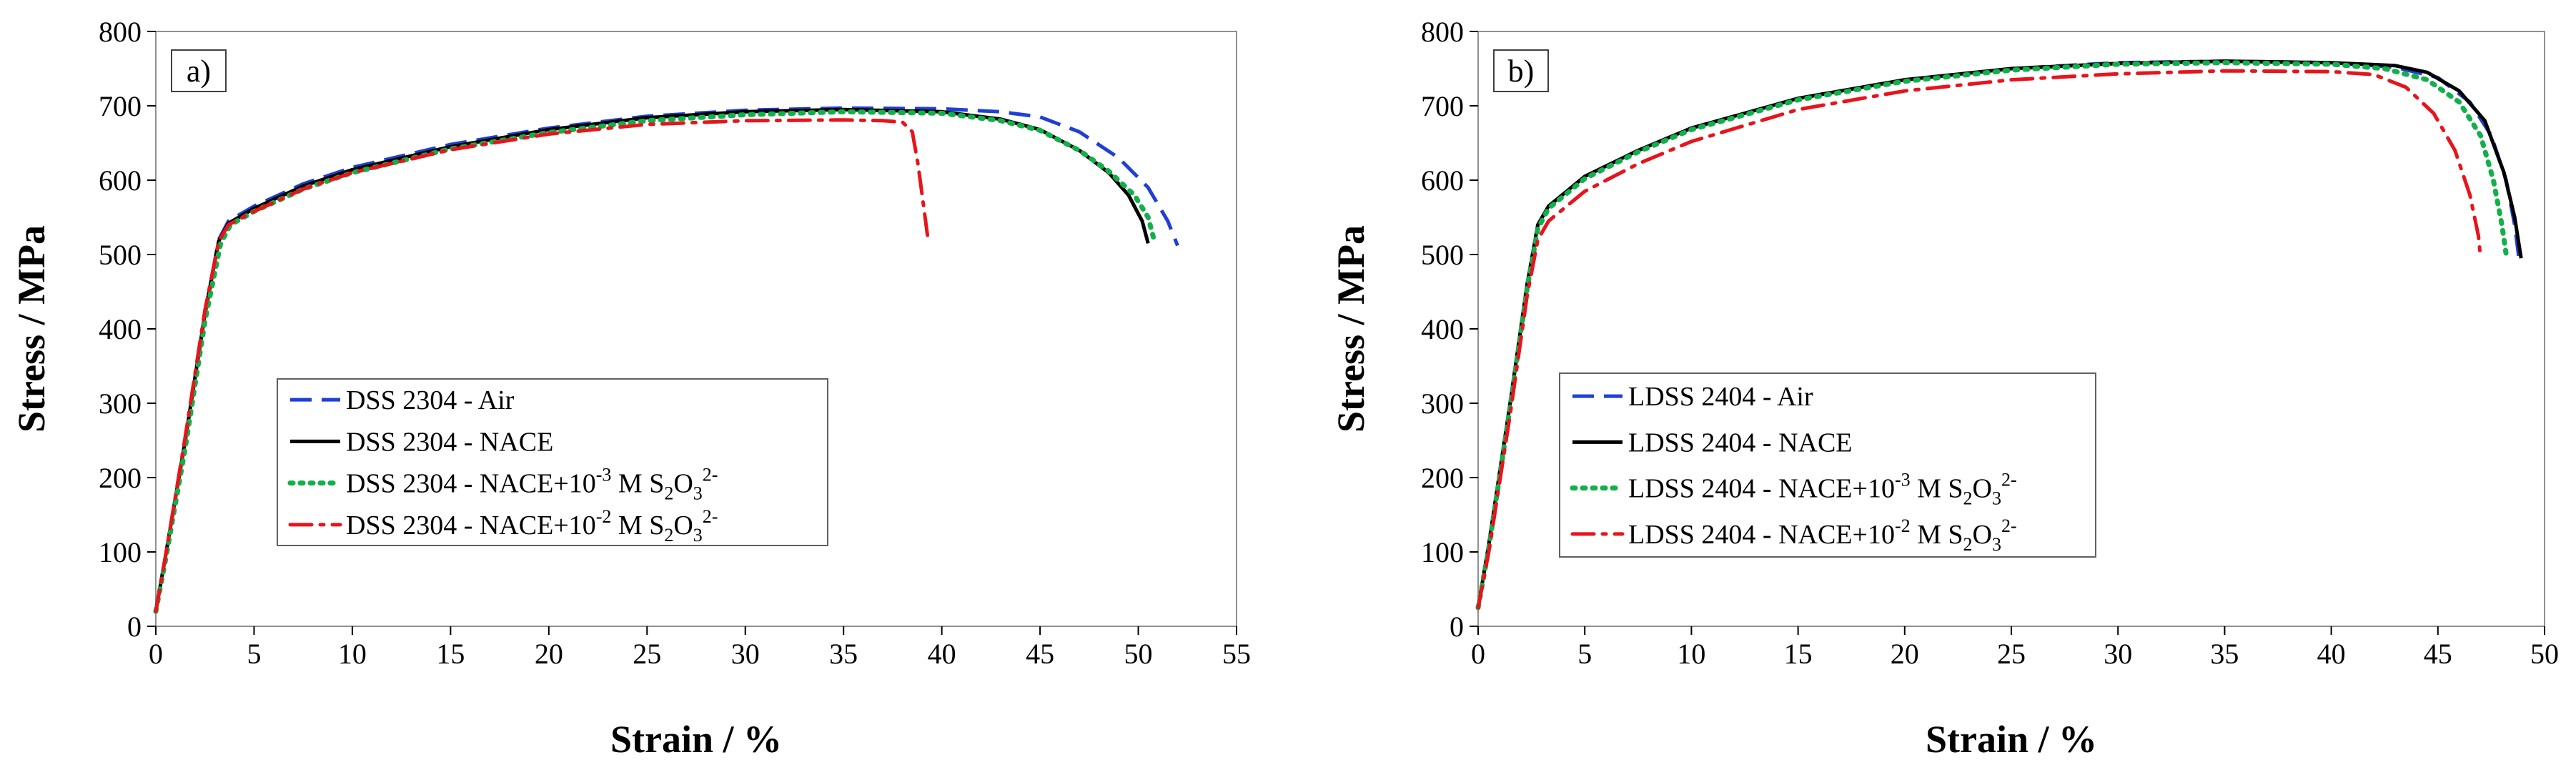  I want to click on legend-entry: DSS 2304 - NACE, so click(450, 442).